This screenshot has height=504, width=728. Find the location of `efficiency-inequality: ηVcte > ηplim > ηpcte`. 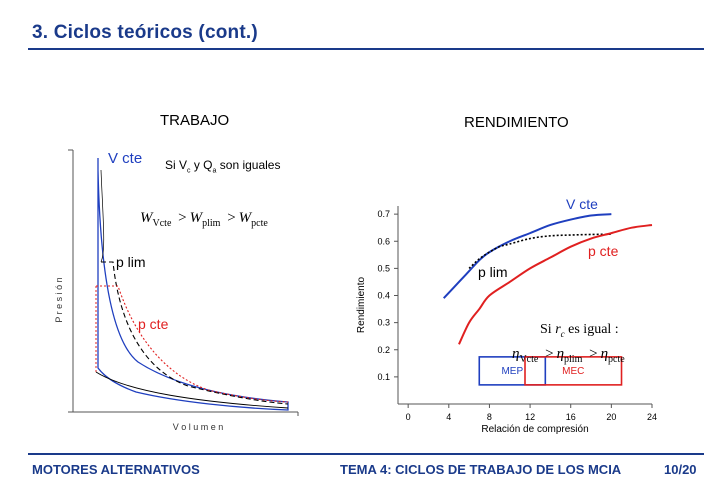

efficiency-inequality: ηVcte > ηplim > ηpcte is located at coordinates (568, 355).